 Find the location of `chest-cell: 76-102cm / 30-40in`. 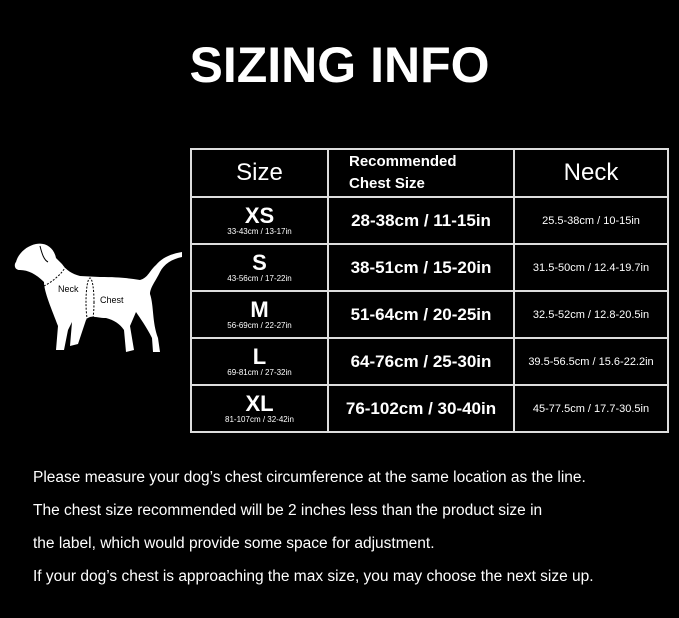

chest-cell: 76-102cm / 30-40in is located at coordinates (421, 408).